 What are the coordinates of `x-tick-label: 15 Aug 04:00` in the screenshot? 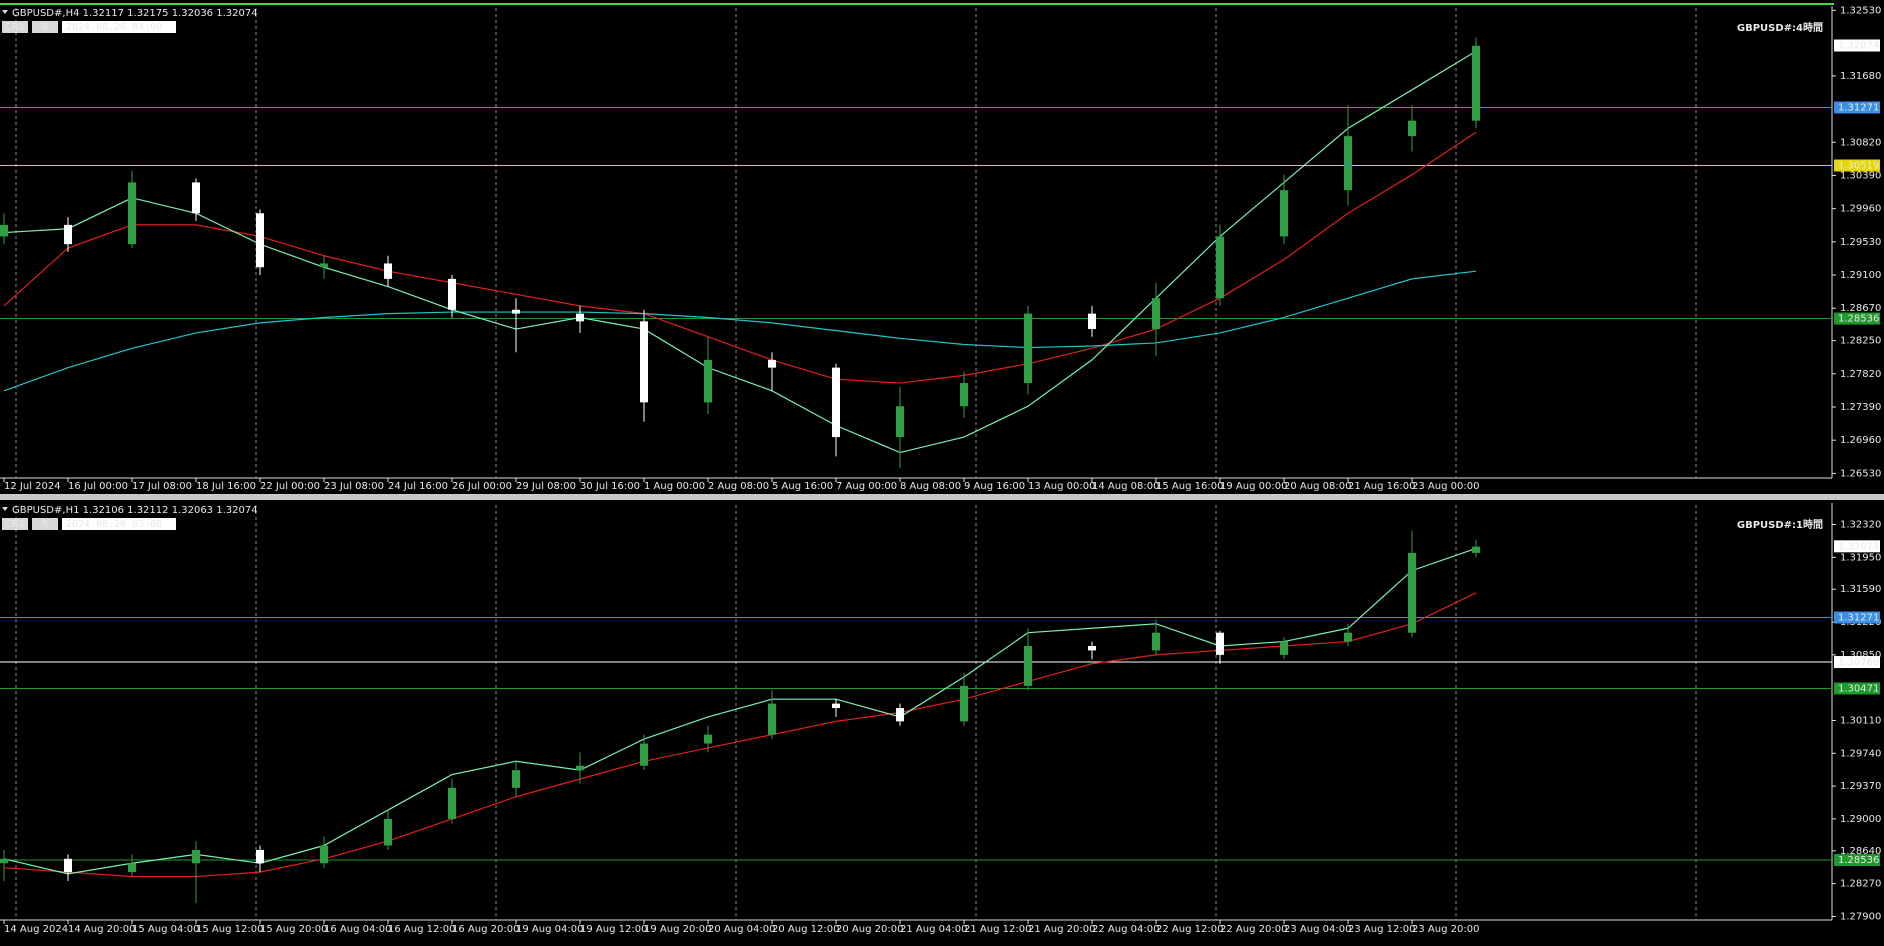 It's located at (165, 929).